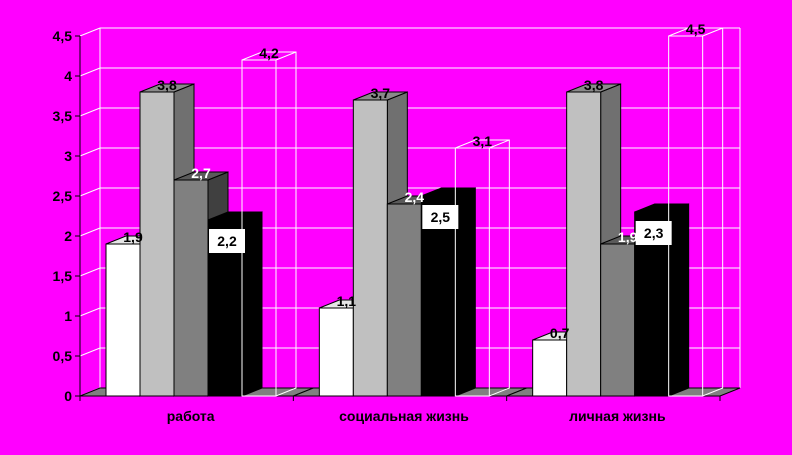 The height and width of the screenshot is (455, 792). Describe the element at coordinates (696, 29) in the screenshot. I see `data-label: 4,5` at that location.